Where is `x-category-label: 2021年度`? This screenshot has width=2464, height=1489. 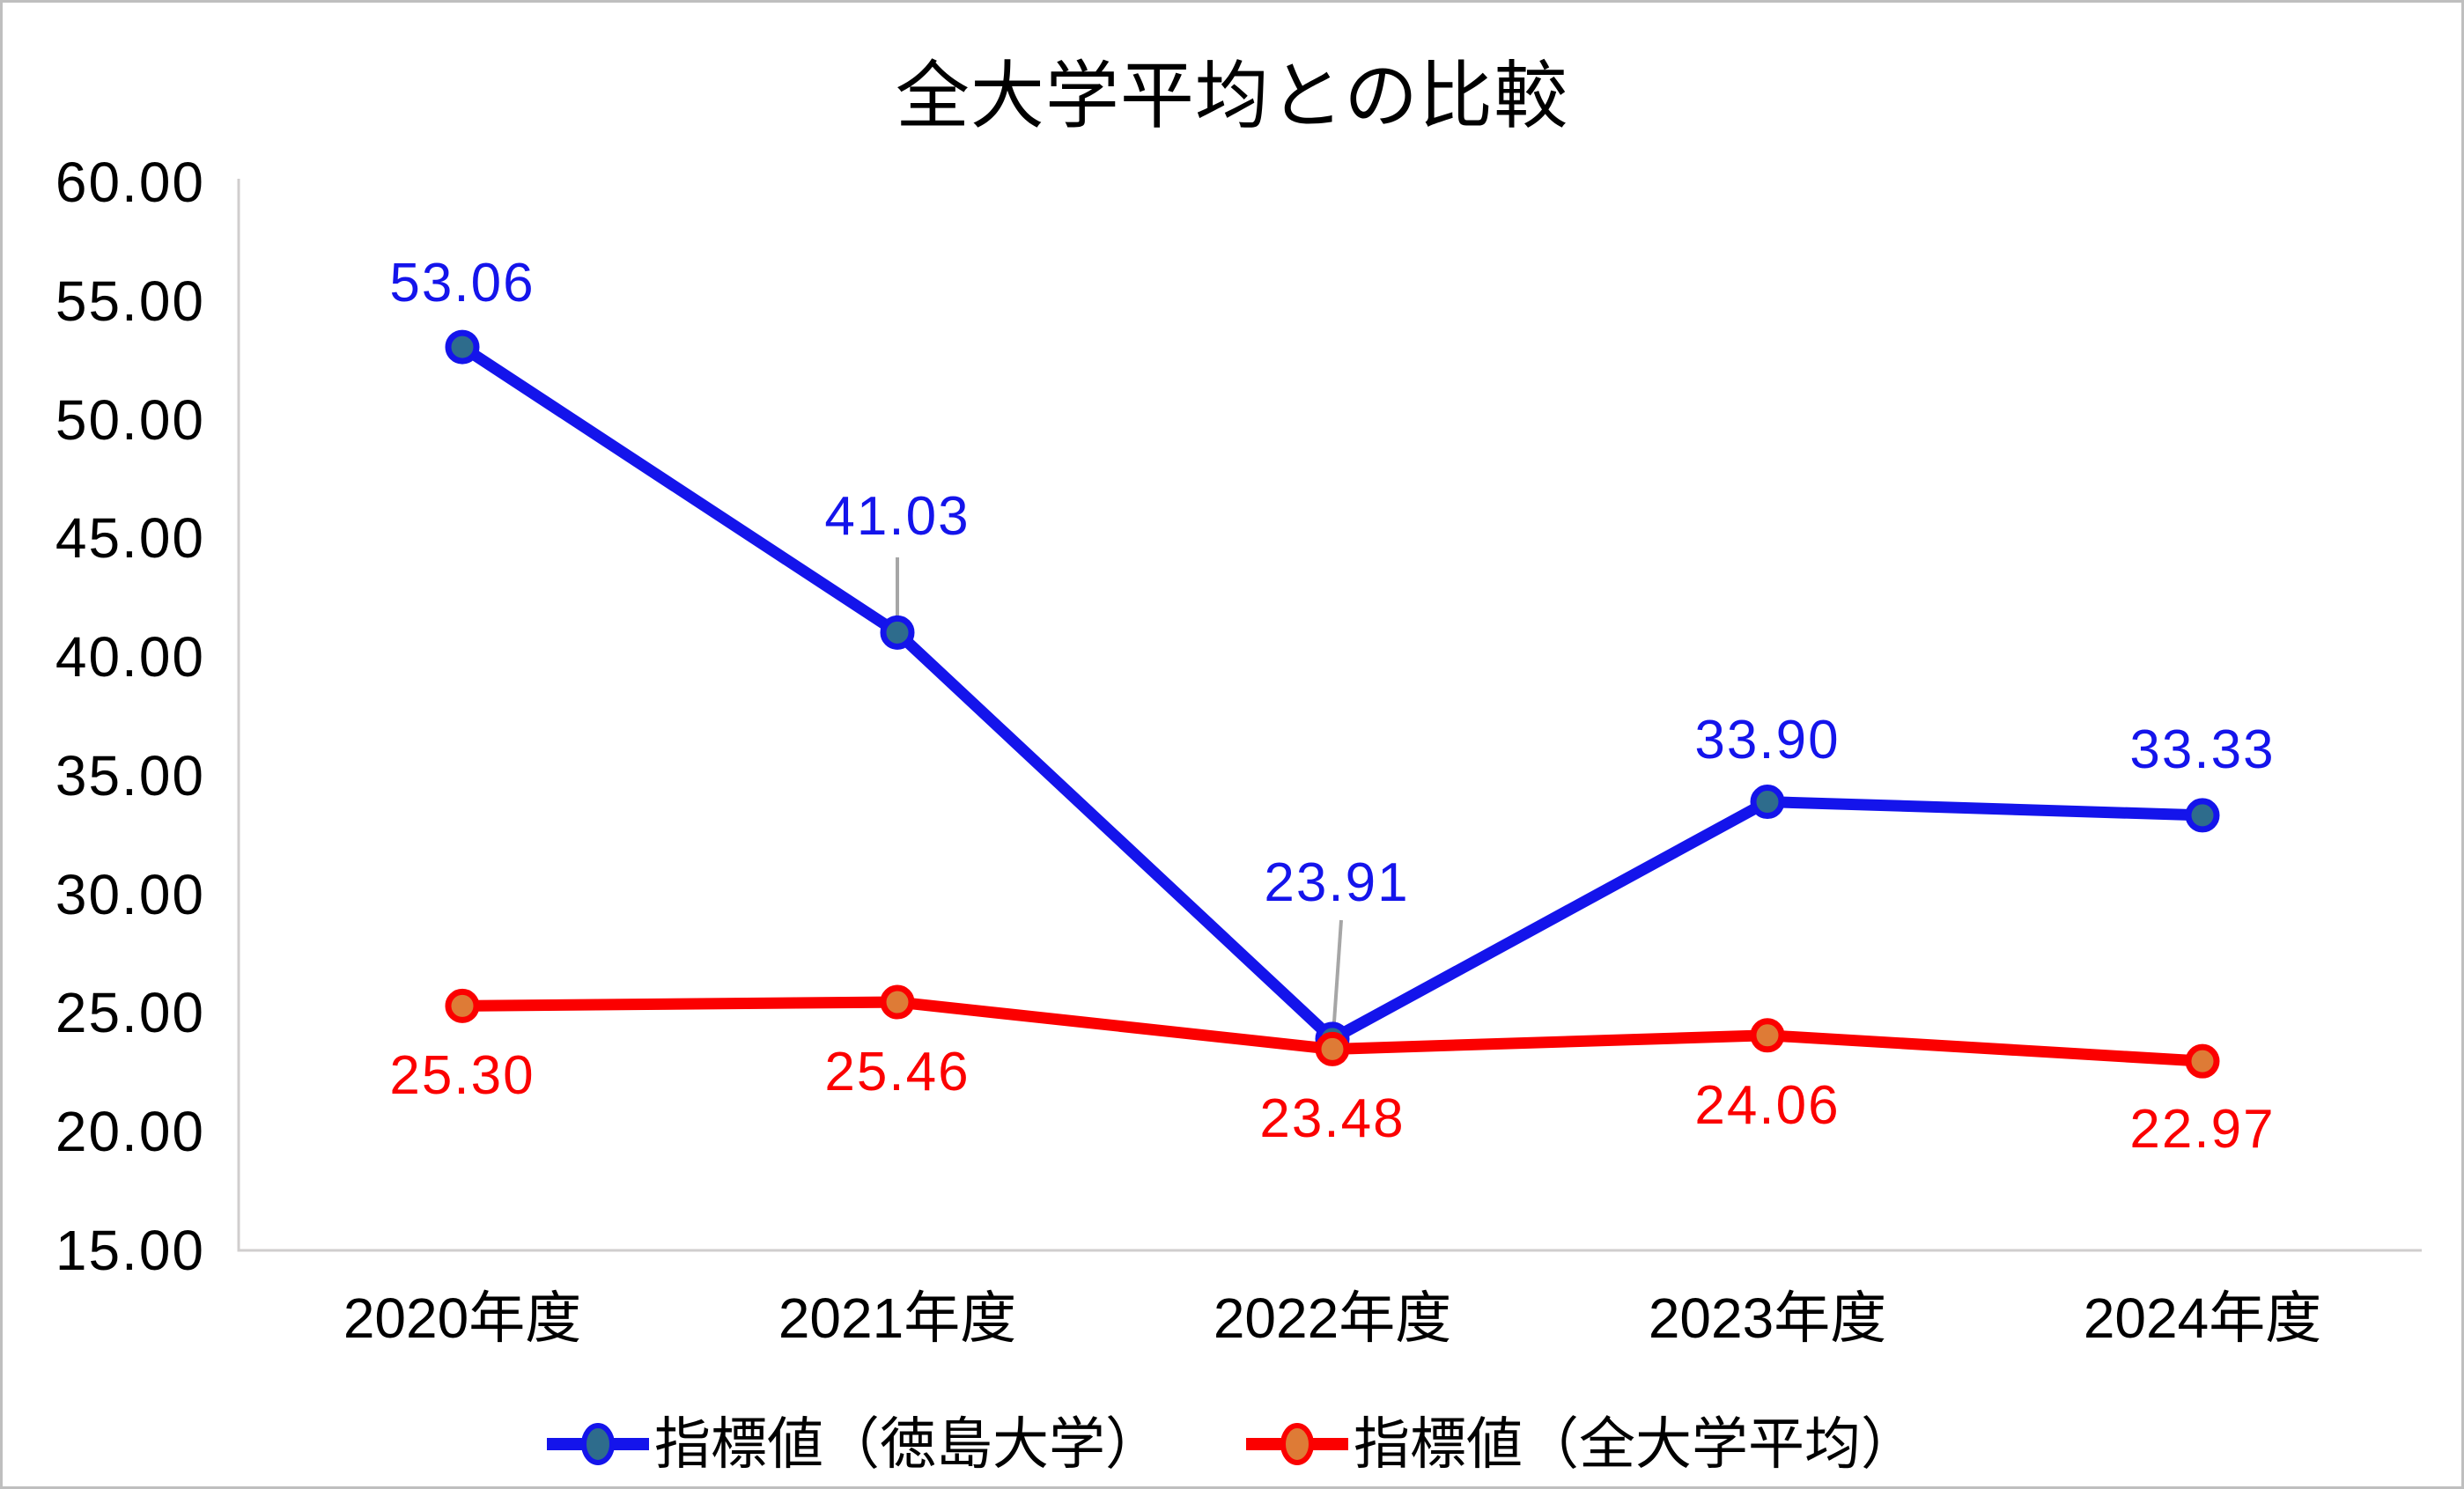 x-category-label: 2021年度 is located at coordinates (897, 1318).